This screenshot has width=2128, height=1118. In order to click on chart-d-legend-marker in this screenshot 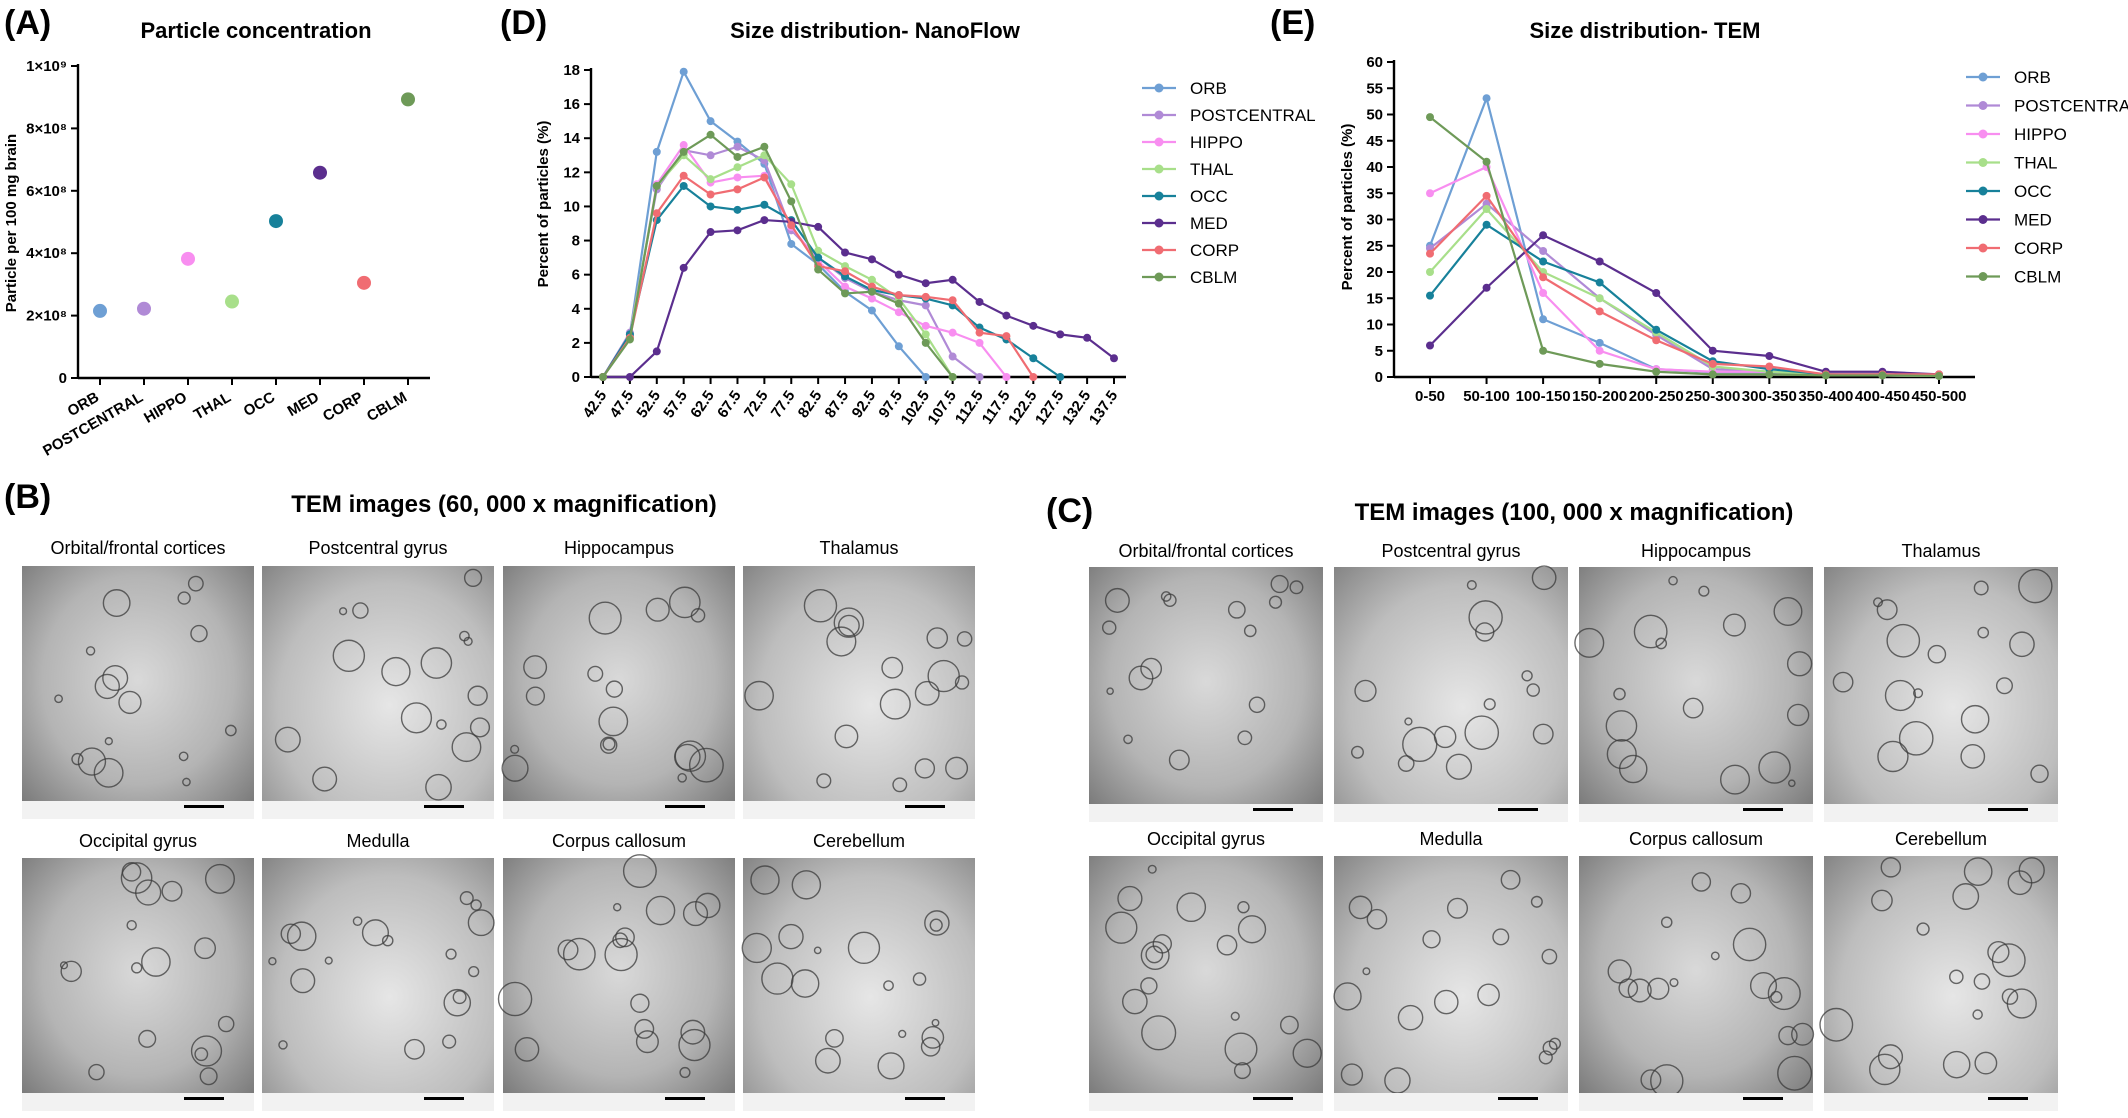, I will do `click(1159, 142)`.